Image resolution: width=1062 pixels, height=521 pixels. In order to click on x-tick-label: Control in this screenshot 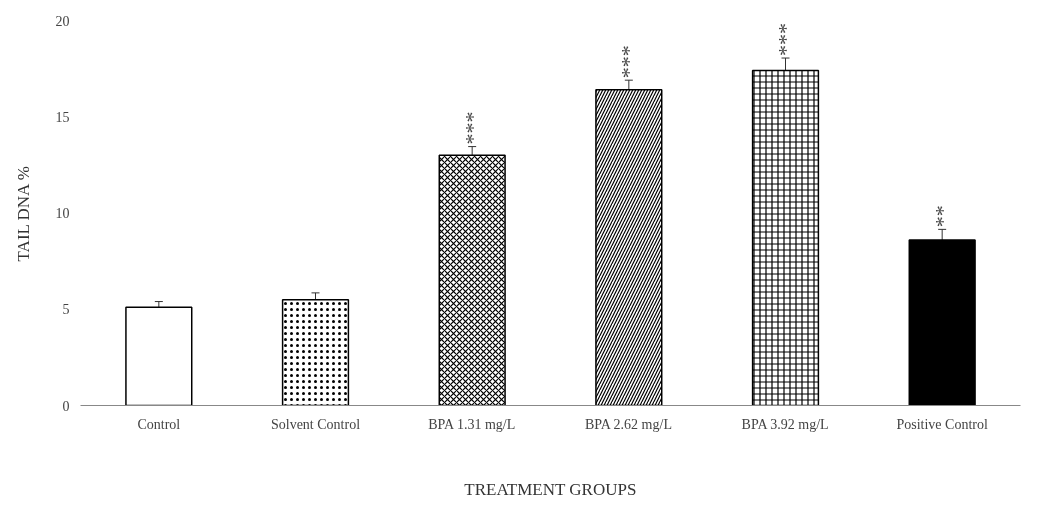, I will do `click(159, 424)`.